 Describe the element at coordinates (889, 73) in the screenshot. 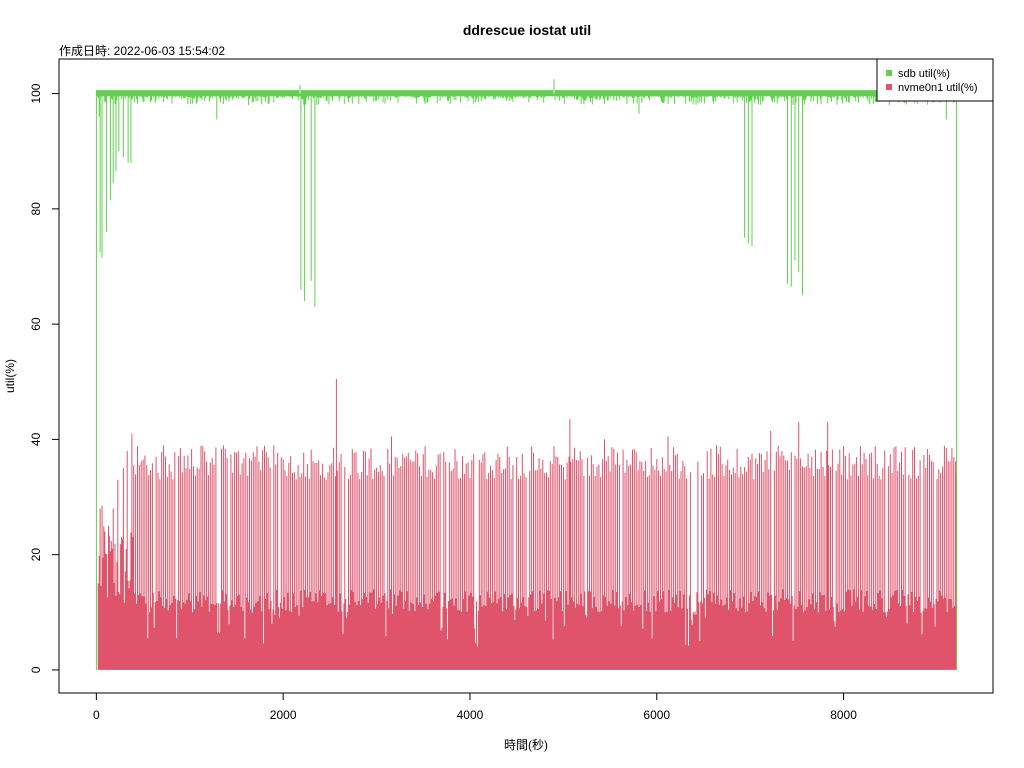

I see `legend-swatch-sdb` at that location.